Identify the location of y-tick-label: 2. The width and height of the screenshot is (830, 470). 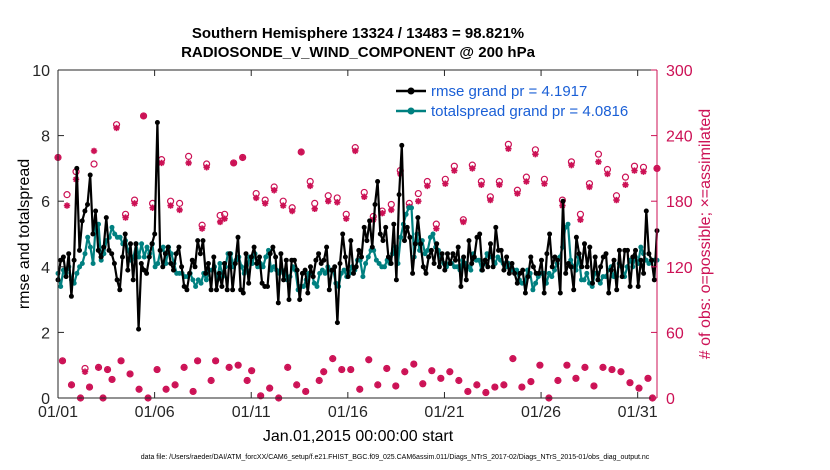
(45, 333).